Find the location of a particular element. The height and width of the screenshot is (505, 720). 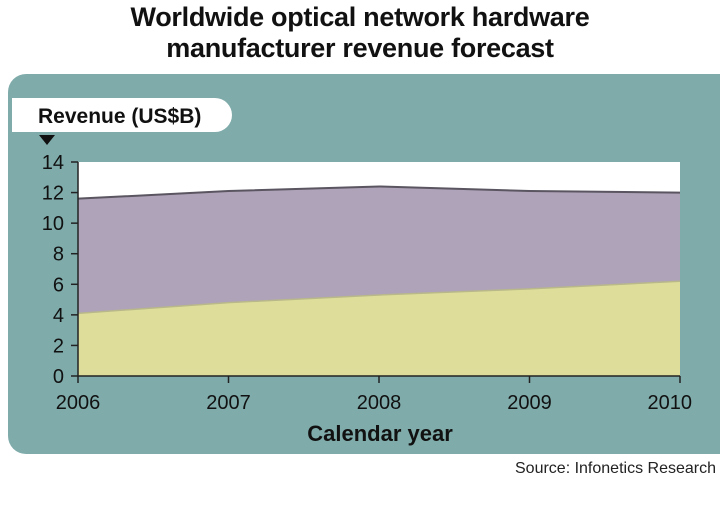

y-axis-arrow-icon is located at coordinates (47, 140).